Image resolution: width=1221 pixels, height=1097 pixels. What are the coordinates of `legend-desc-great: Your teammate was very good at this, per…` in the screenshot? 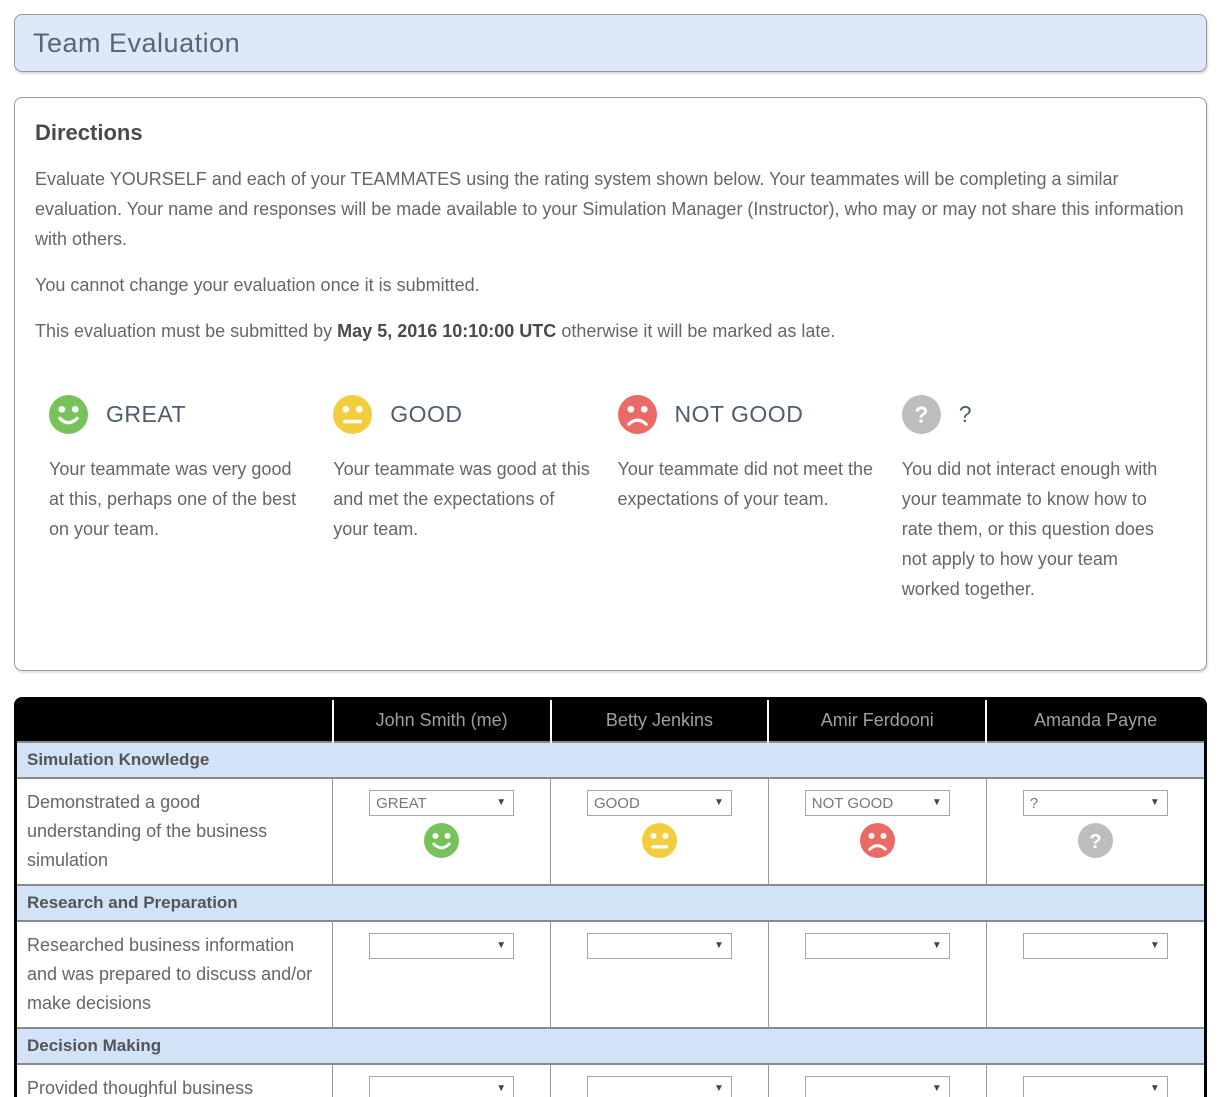 It's located at (173, 499).